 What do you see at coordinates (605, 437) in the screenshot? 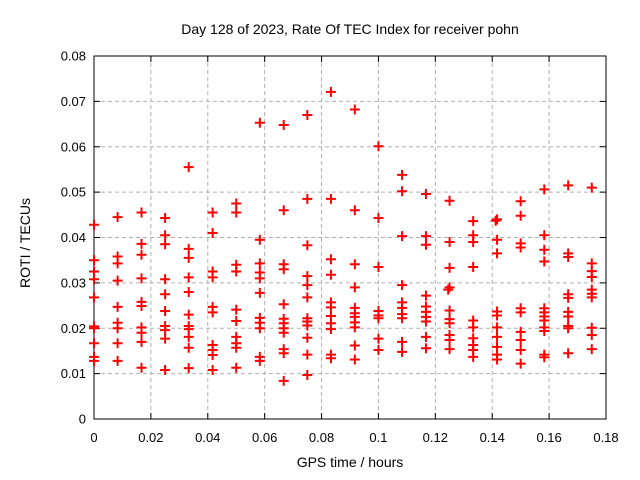
I see `x-tick-label: 0.18` at bounding box center [605, 437].